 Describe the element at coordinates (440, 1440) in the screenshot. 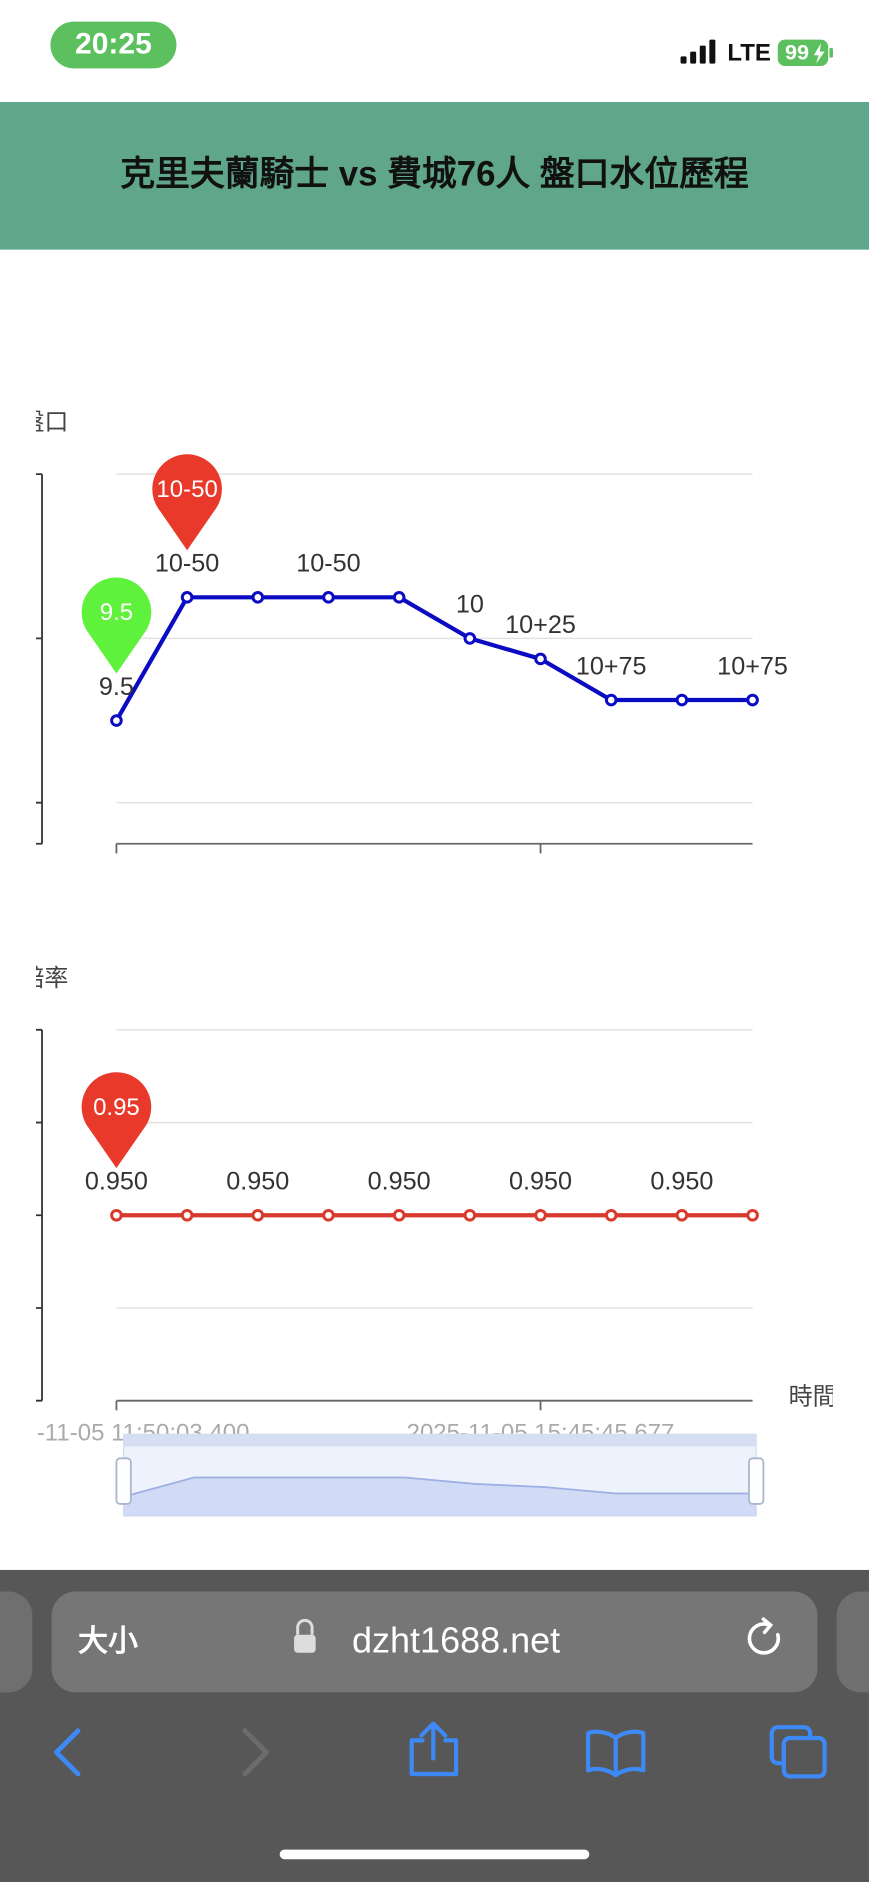

I see `slider-selected-bar` at that location.